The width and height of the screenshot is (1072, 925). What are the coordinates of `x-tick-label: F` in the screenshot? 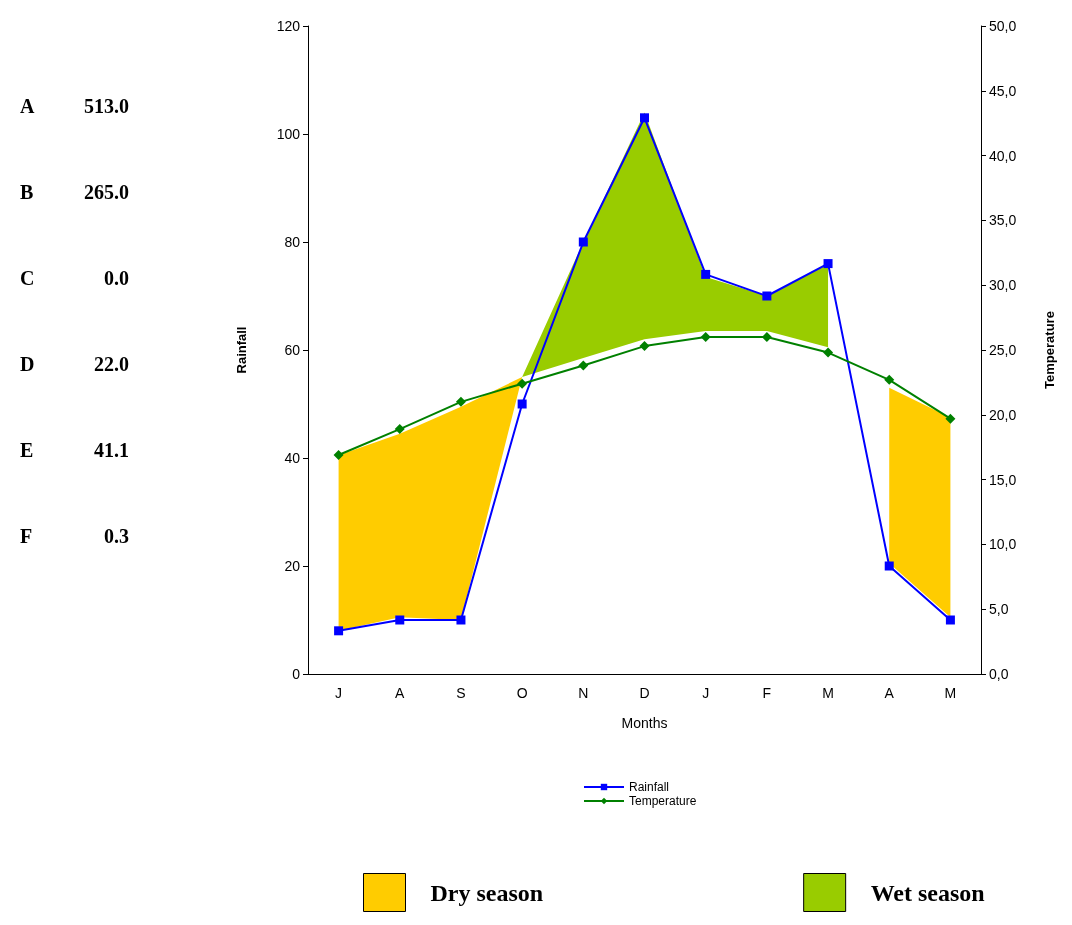 It's located at (767, 693).